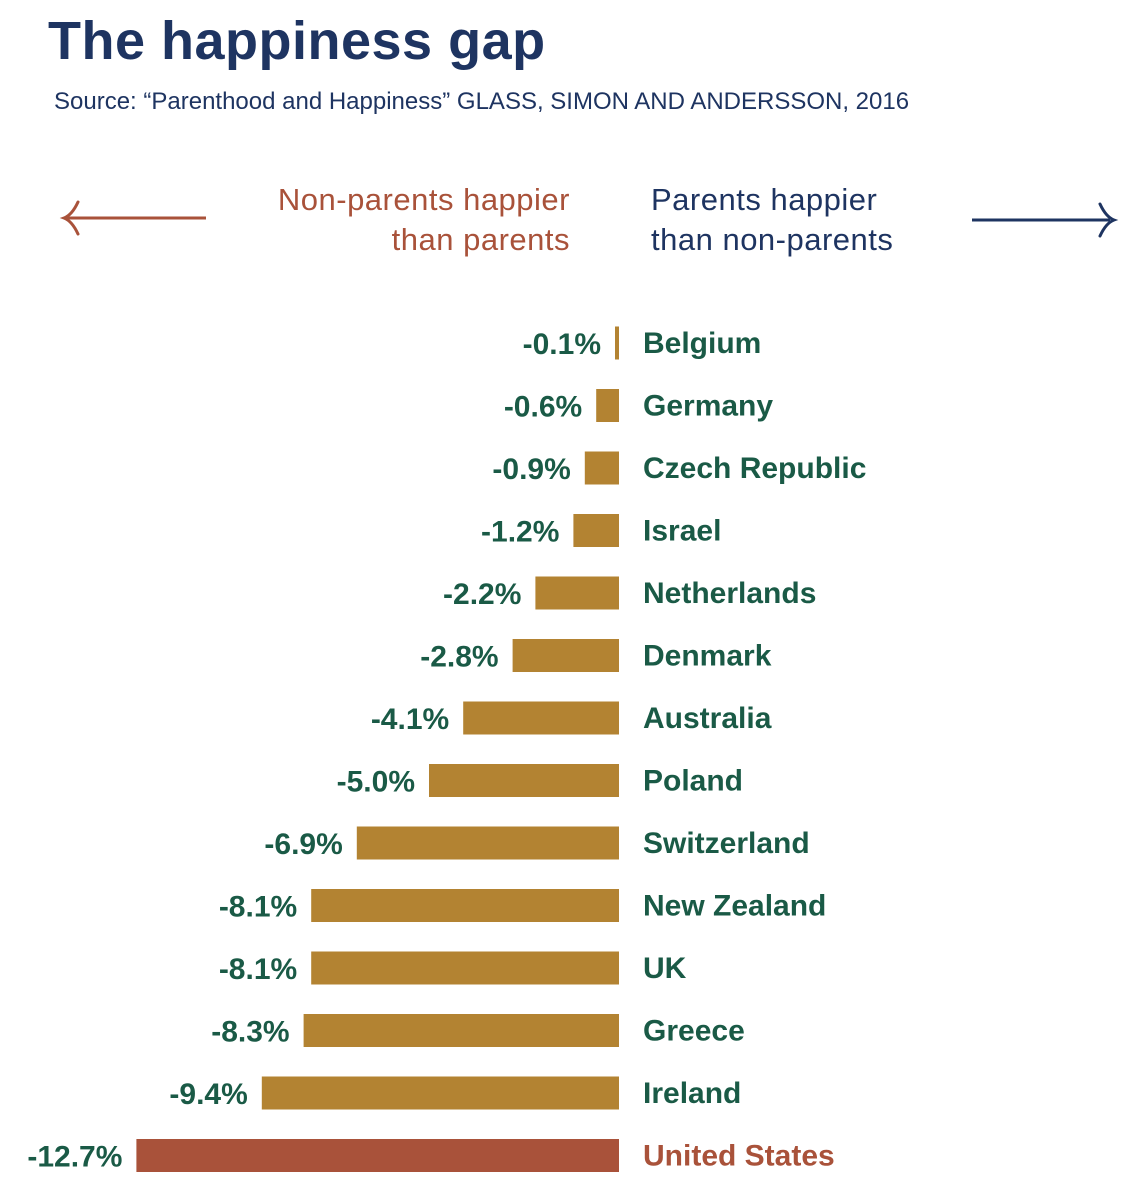 The height and width of the screenshot is (1200, 1133). I want to click on value-label: -2.2%, so click(482, 594).